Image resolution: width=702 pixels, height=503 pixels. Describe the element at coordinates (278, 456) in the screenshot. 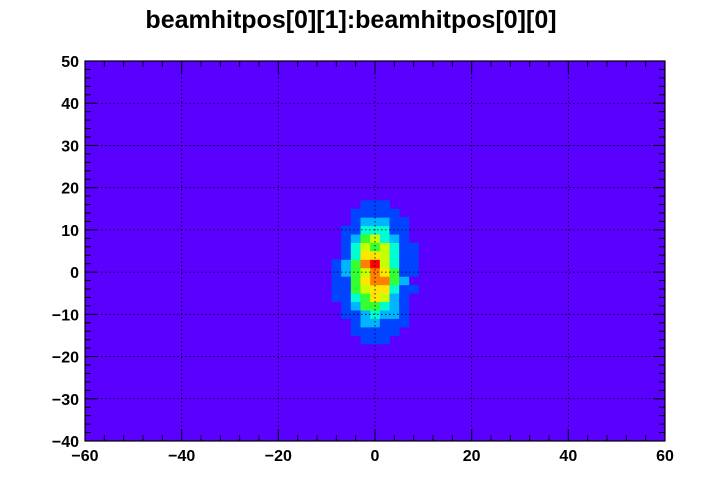

I see `x-tick-label: −20` at that location.